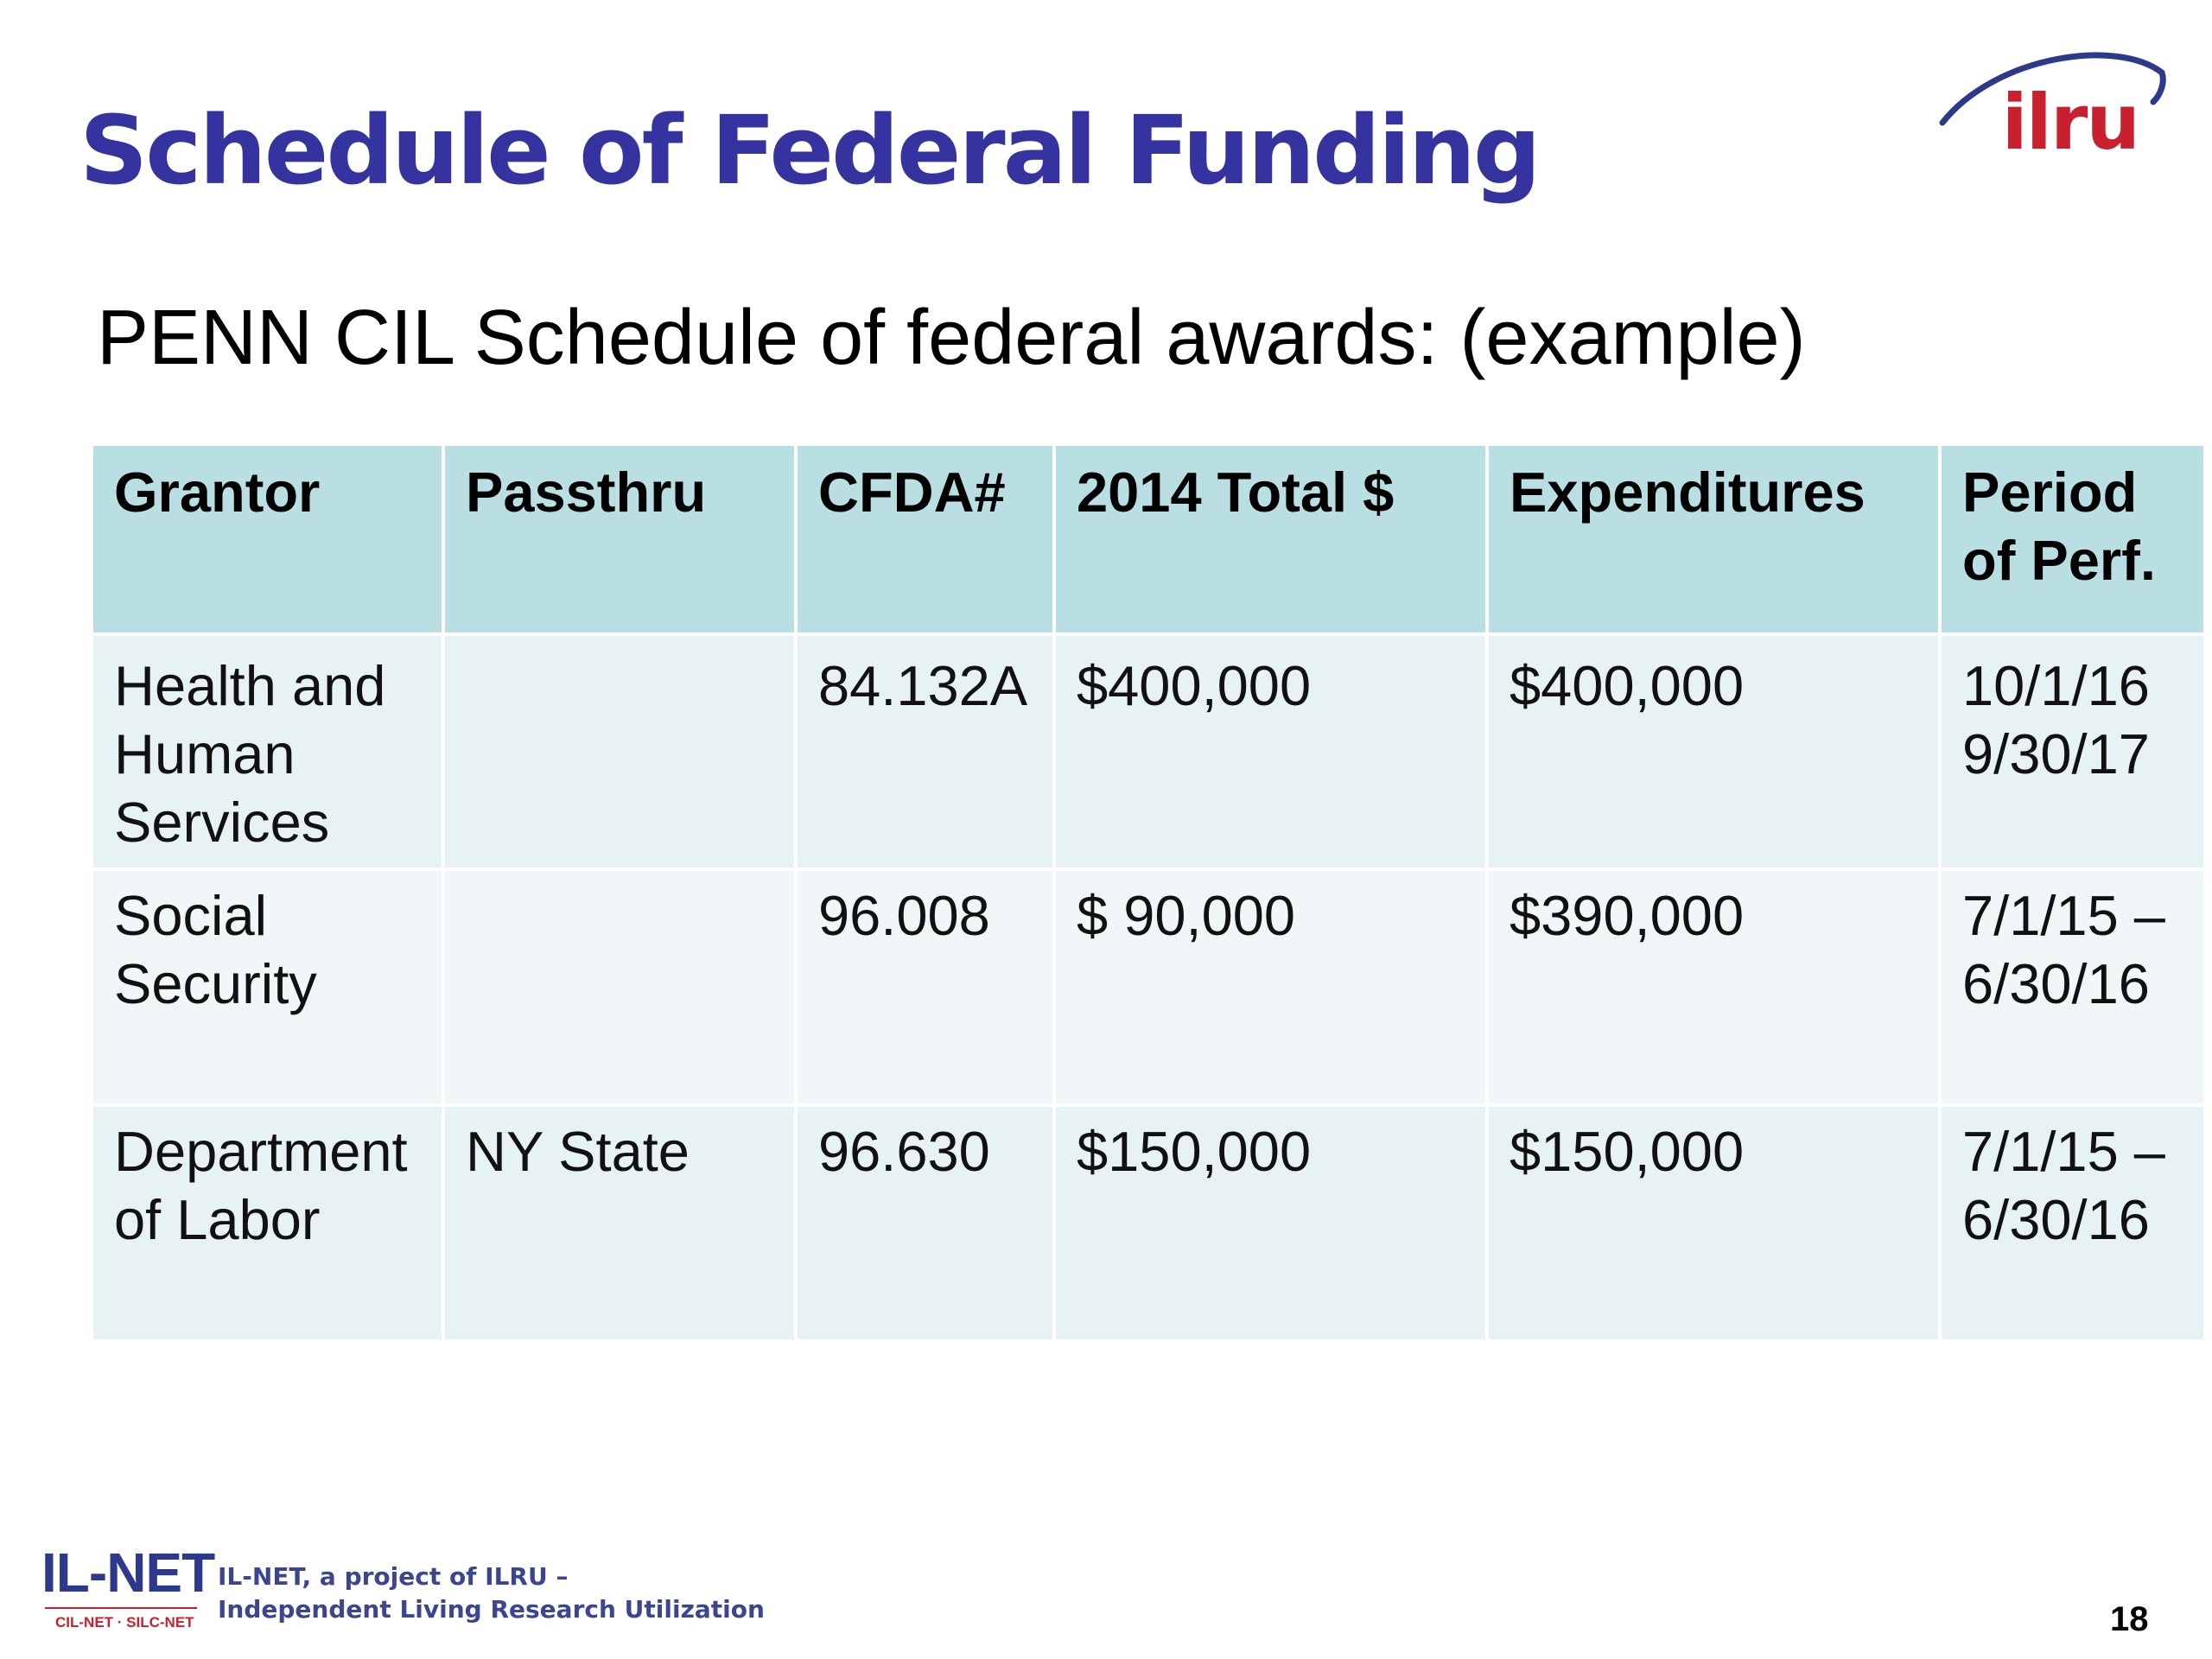 Image resolution: width=2212 pixels, height=1659 pixels. I want to click on cell-line: Human, so click(205, 753).